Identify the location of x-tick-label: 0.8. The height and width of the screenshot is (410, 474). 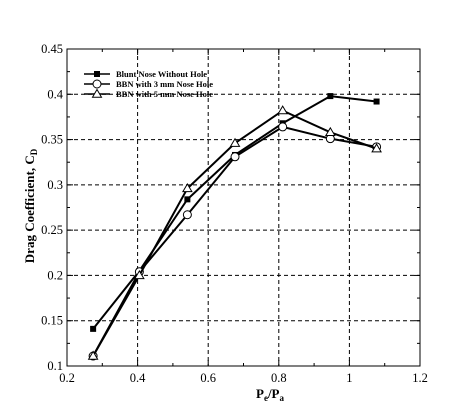
(279, 378).